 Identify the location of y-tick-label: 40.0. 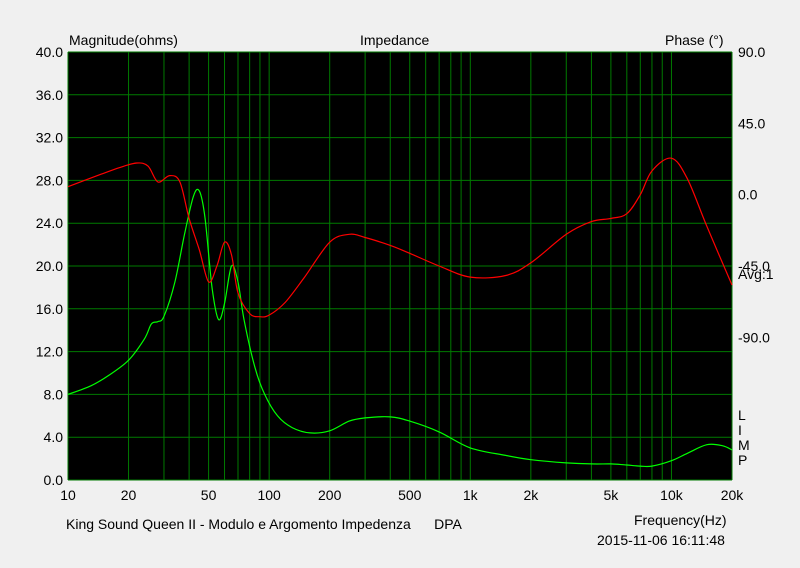
(49, 52).